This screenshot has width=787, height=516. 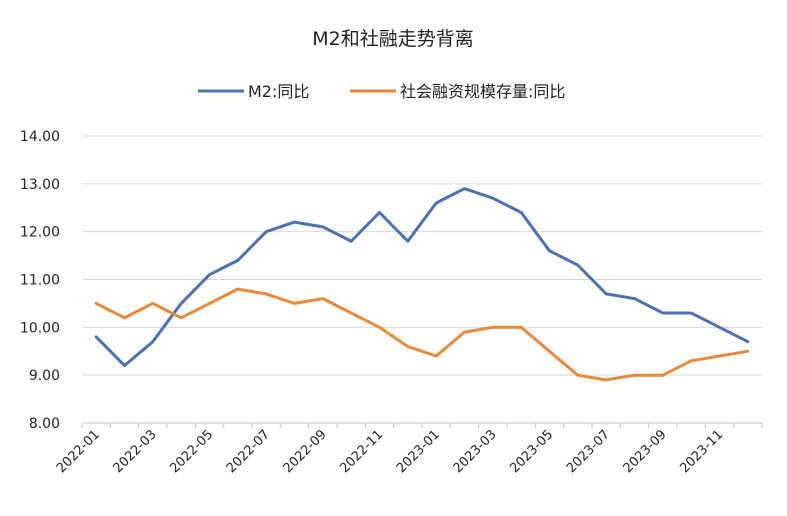 I want to click on legend-label: M2:同比, so click(x=278, y=91).